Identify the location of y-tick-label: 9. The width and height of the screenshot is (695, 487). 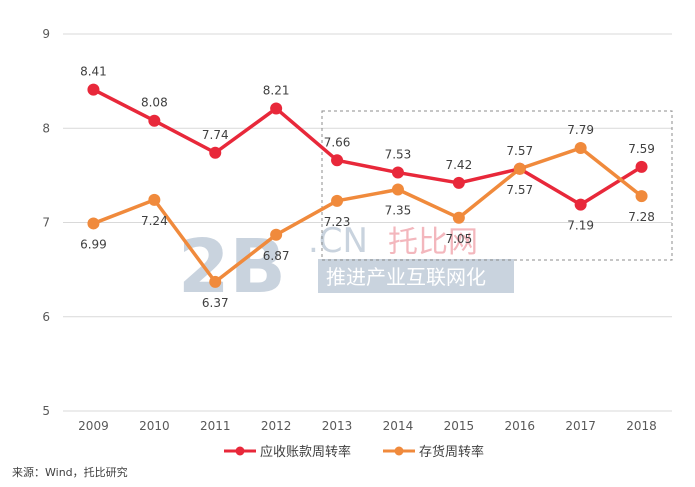
(46, 34).